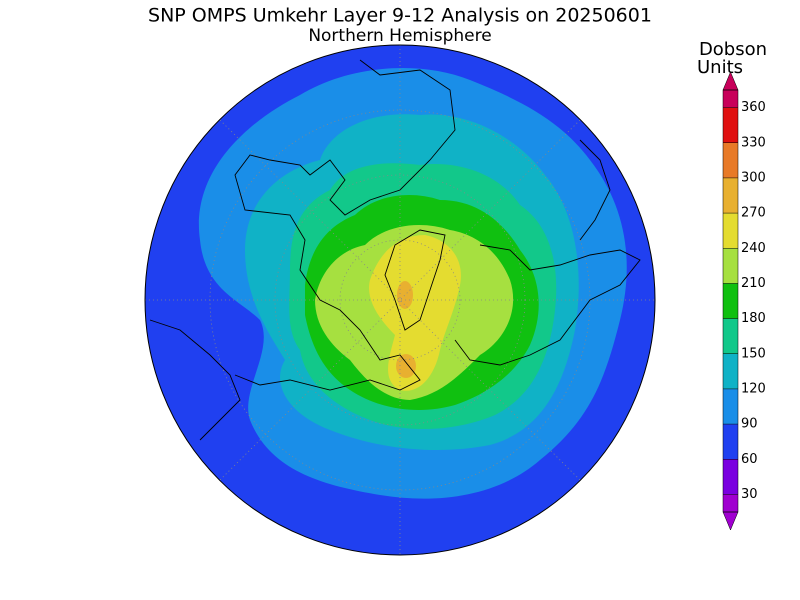 The width and height of the screenshot is (800, 600). Describe the element at coordinates (753, 283) in the screenshot. I see `colorbar-tick-label: 210` at that location.